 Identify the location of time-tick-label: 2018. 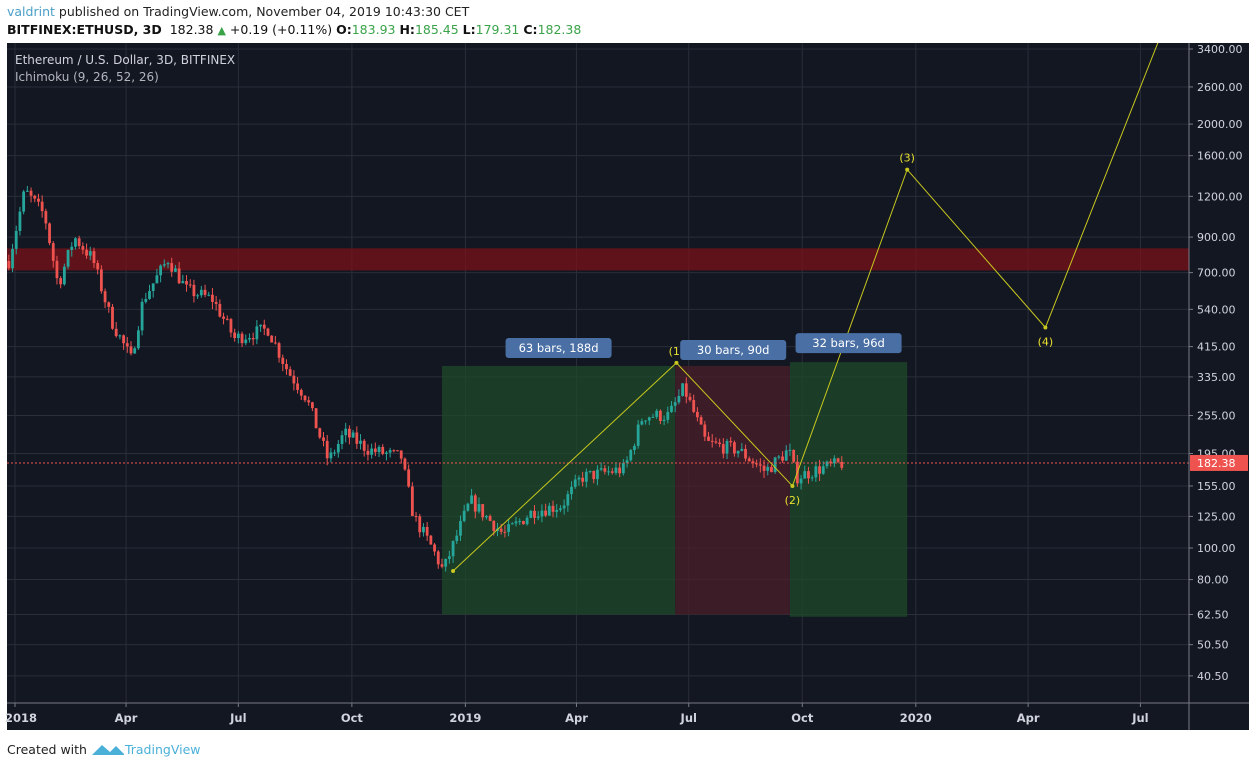
(21, 718).